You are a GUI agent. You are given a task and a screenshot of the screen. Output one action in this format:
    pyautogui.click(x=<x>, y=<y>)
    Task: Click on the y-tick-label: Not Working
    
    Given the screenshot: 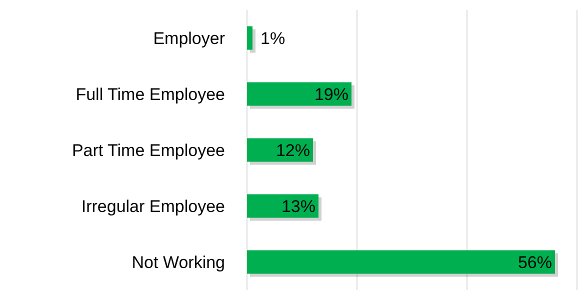 What is the action you would take?
    pyautogui.click(x=178, y=262)
    